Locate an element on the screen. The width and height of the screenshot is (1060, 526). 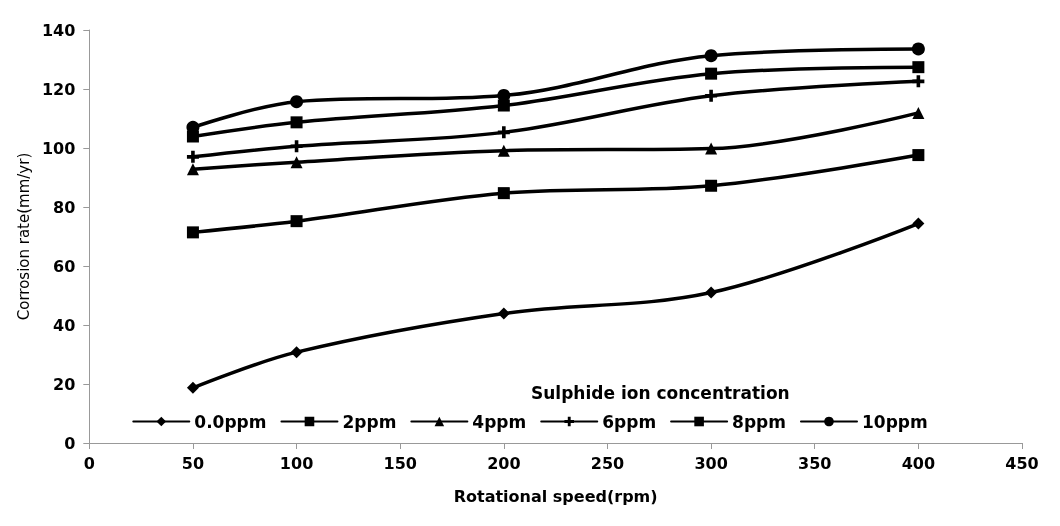
legend-label: 6ppm is located at coordinates (629, 421).